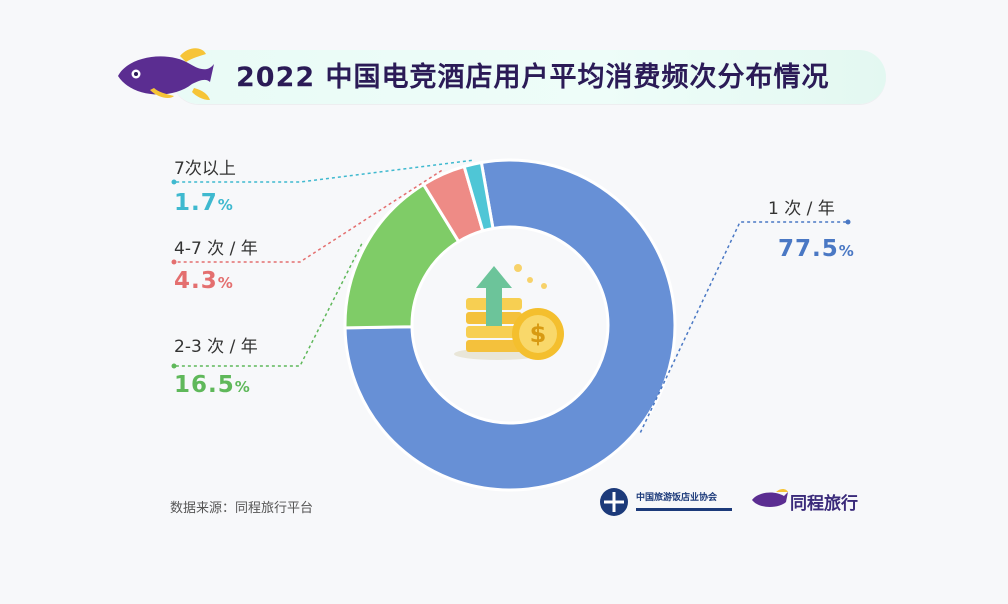 The width and height of the screenshot is (1008, 604). I want to click on pct-once-sign: %, so click(846, 251).